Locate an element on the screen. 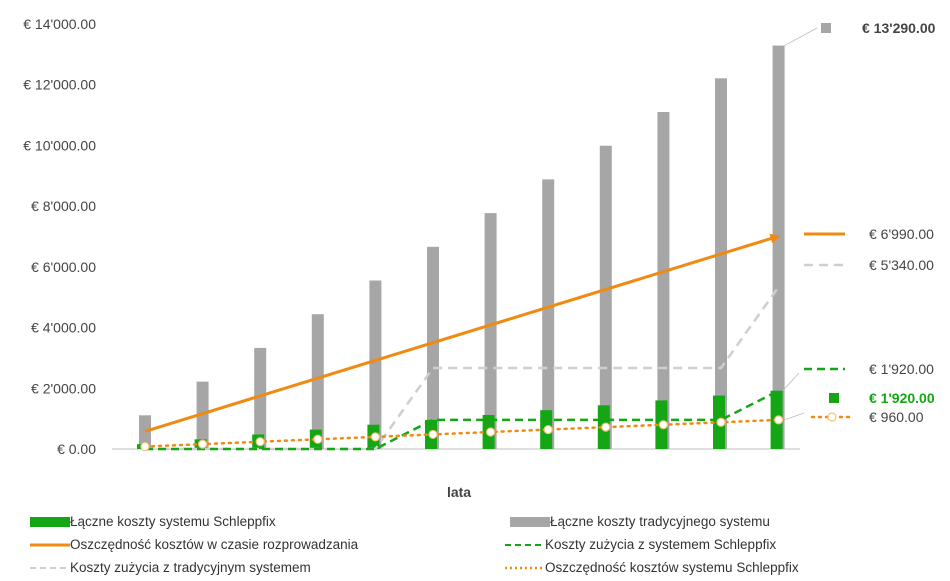  legend-swatch-grey-dashed is located at coordinates (50, 567).